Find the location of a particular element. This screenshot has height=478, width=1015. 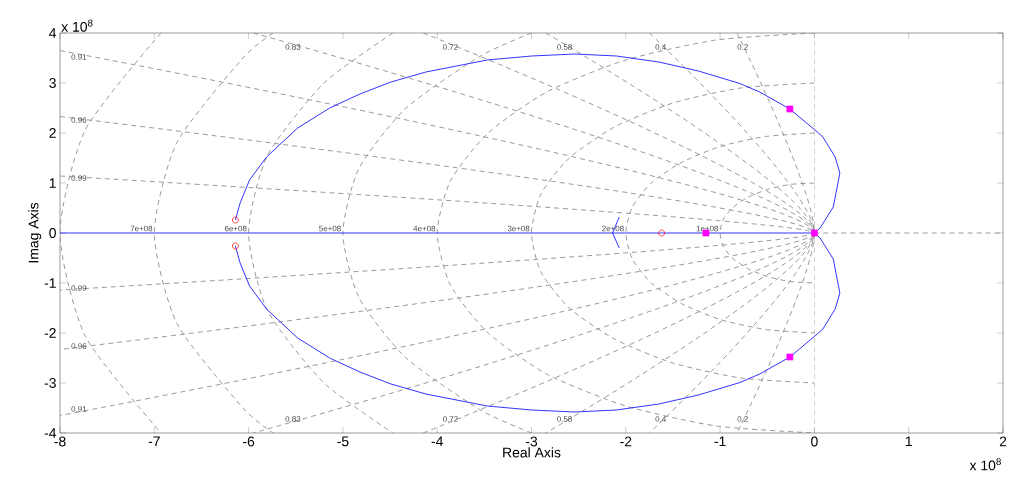

x-tick-label: -5 is located at coordinates (343, 441).